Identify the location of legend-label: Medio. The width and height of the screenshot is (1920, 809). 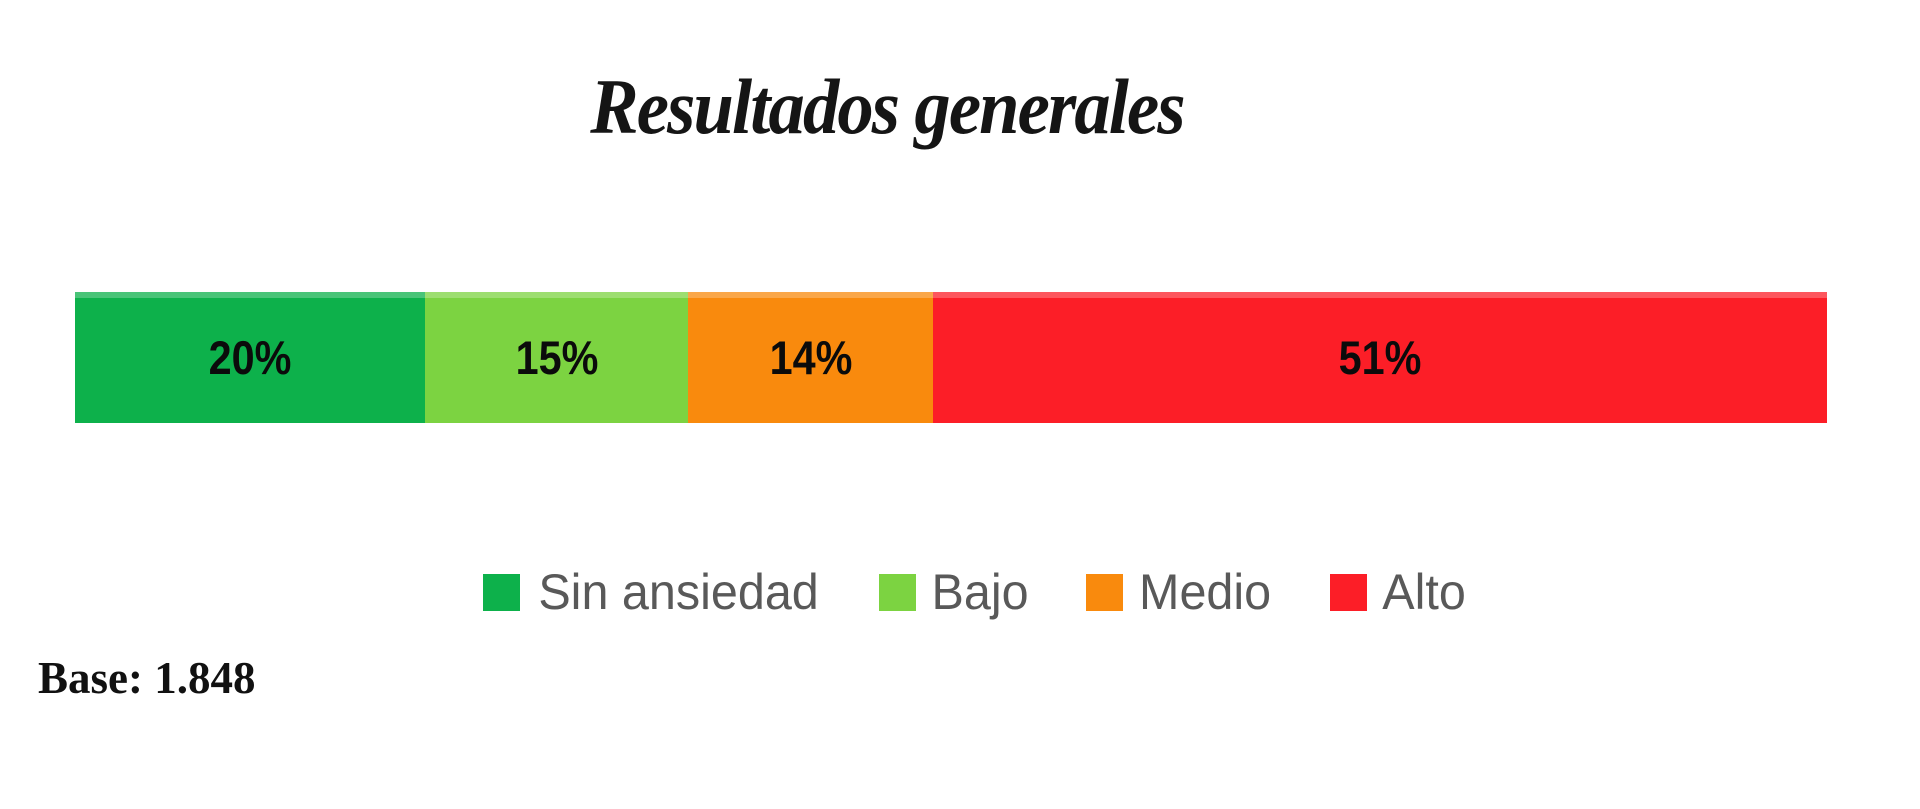
(1205, 592).